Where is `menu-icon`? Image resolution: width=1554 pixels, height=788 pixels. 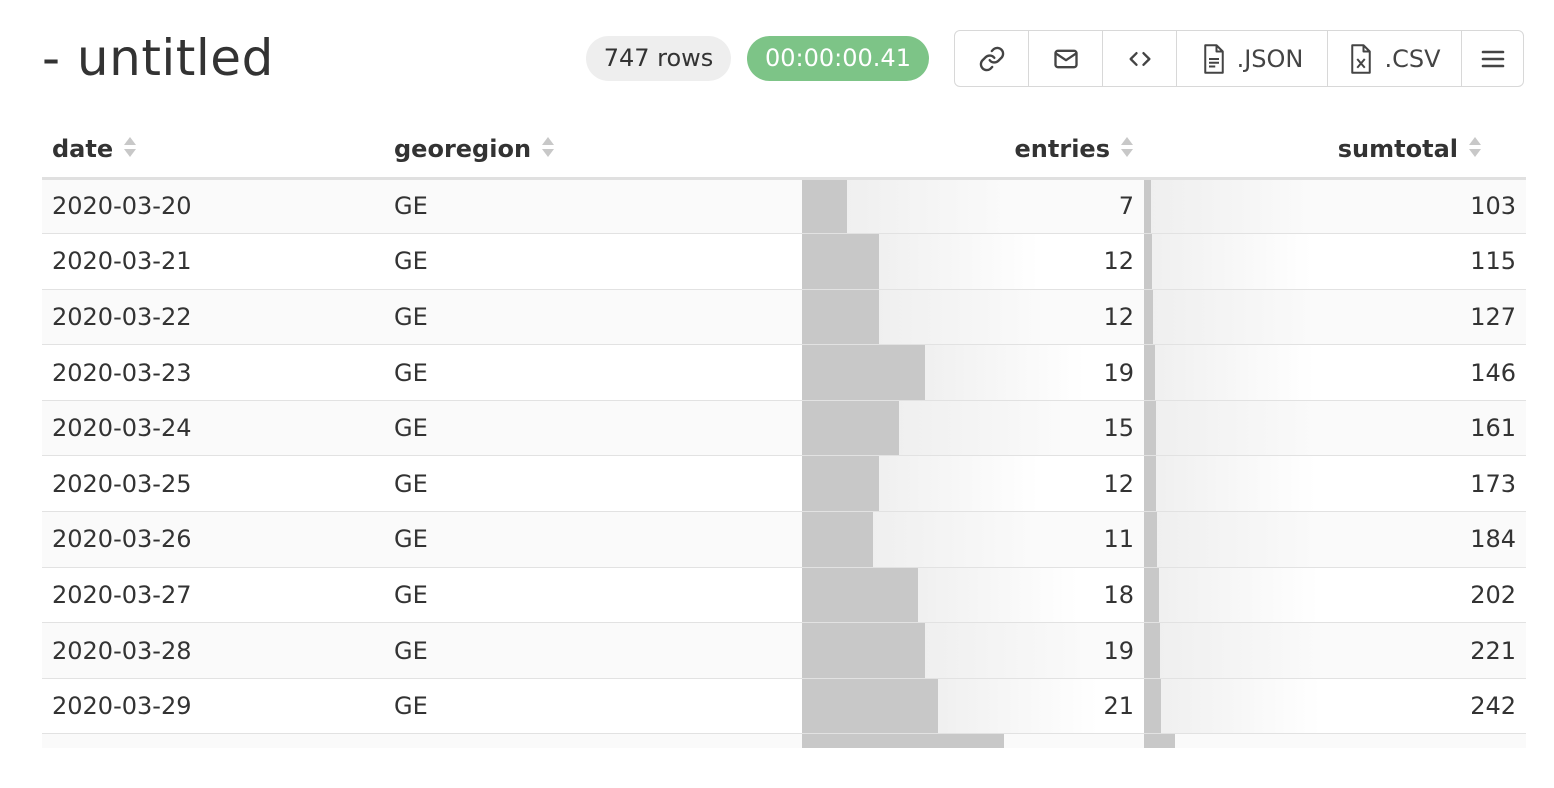 menu-icon is located at coordinates (1493, 59).